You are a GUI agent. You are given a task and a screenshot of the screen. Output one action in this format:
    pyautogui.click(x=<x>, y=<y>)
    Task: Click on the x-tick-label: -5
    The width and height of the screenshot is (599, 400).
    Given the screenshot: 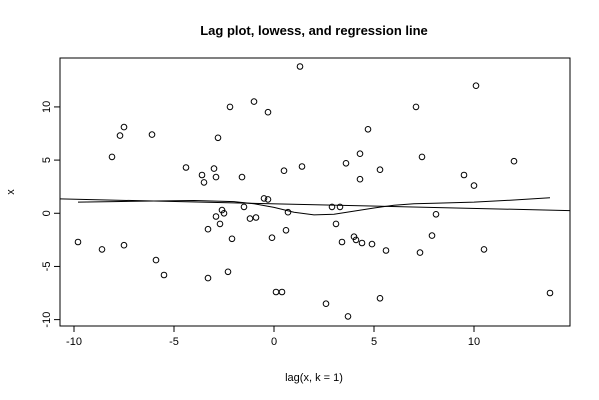 What is the action you would take?
    pyautogui.click(x=174, y=342)
    